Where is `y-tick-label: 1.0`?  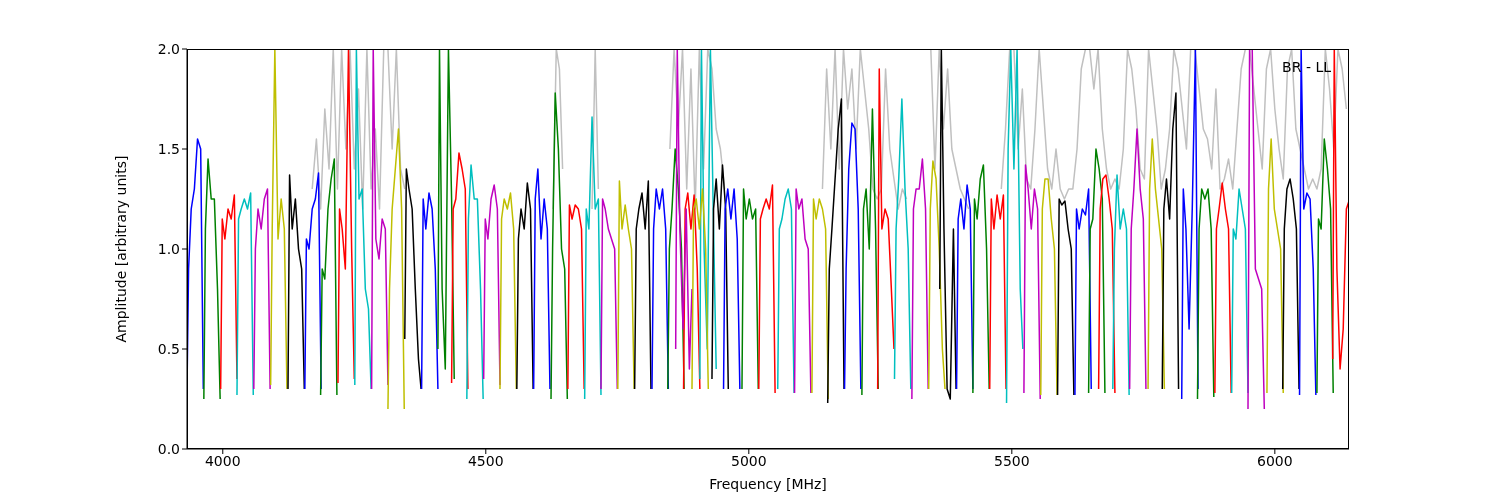
y-tick-label: 1.0 is located at coordinates (168, 248).